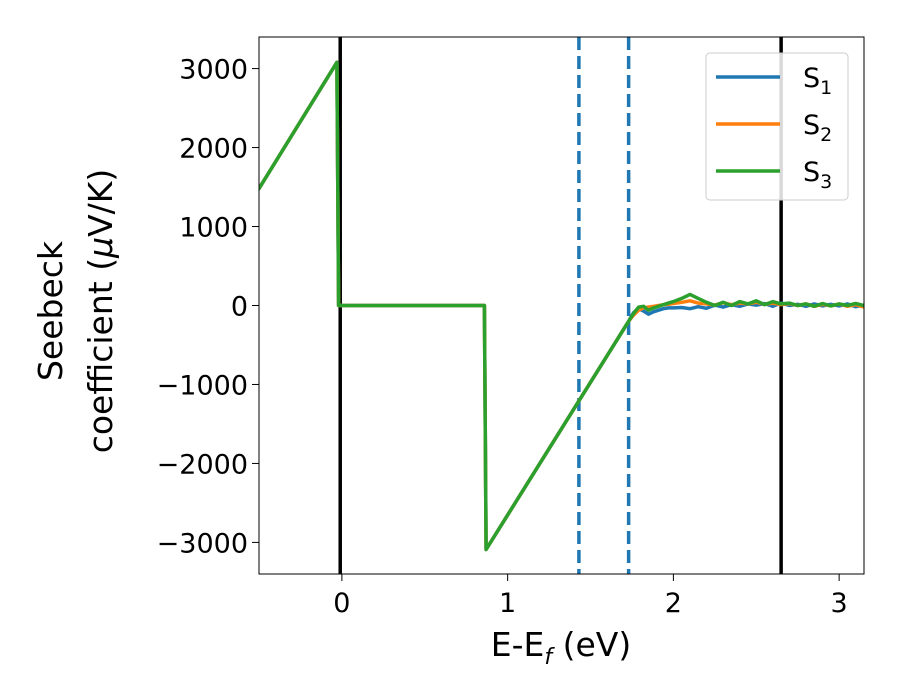  What do you see at coordinates (202, 543) in the screenshot?
I see `y-tick-label: −3000` at bounding box center [202, 543].